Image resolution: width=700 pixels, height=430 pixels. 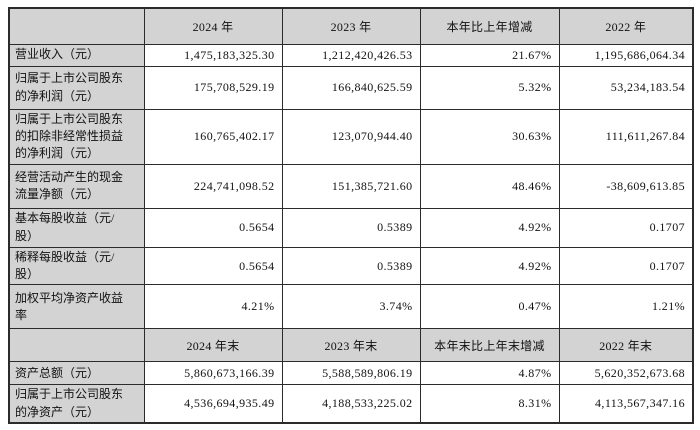 What do you see at coordinates (489, 186) in the screenshot?
I see `metric-value: 48.46%` at bounding box center [489, 186].